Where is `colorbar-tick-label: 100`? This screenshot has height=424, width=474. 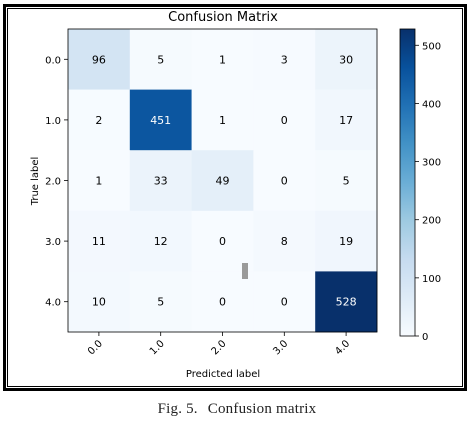
colorbar-tick-label: 100 is located at coordinates (431, 279).